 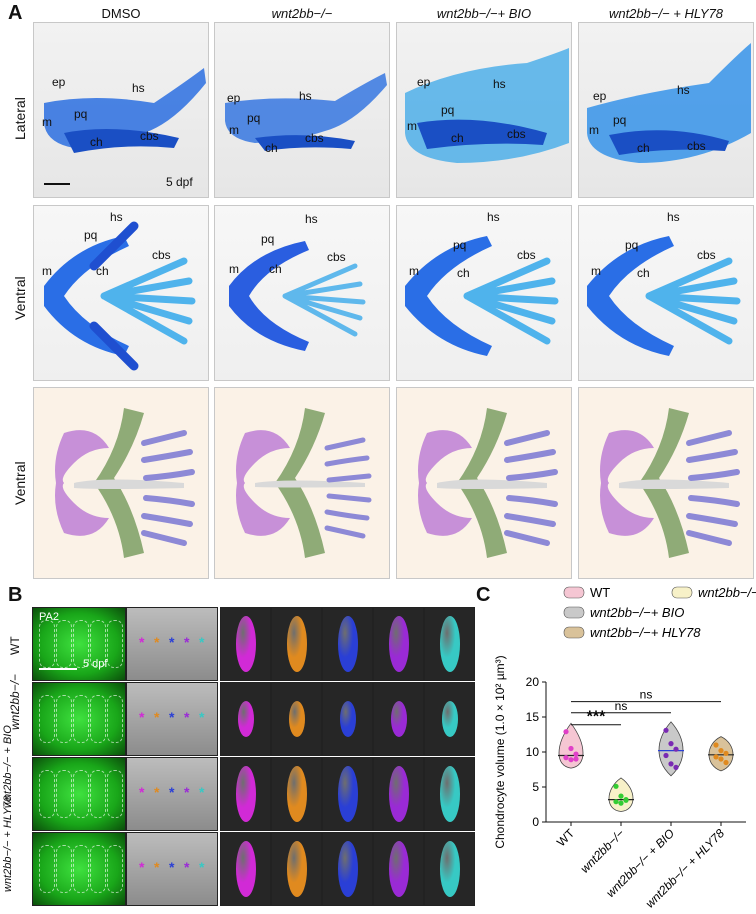 What do you see at coordinates (483, 595) in the screenshot?
I see `panel-c-letter: C` at bounding box center [483, 595].